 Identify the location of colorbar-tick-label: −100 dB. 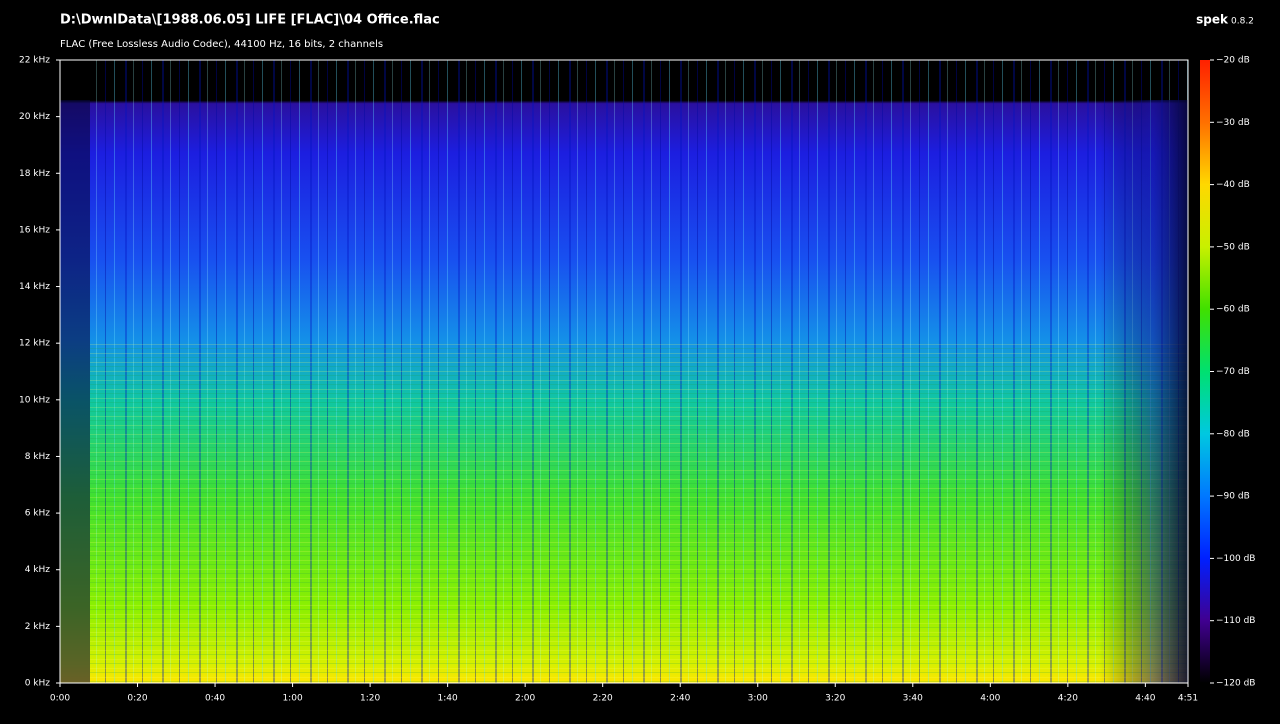
(1235, 559).